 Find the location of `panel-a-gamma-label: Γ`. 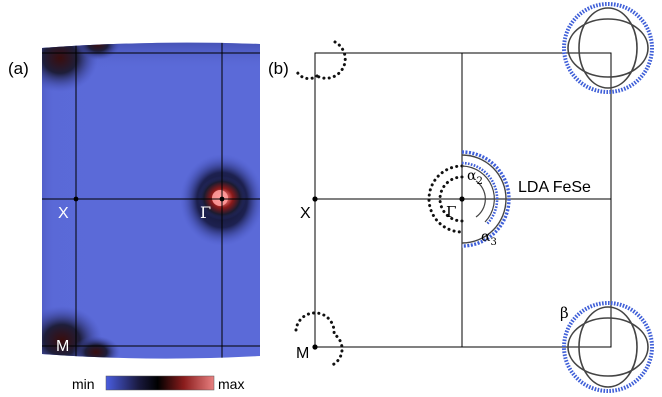

panel-a-gamma-label: Γ is located at coordinates (205, 212).